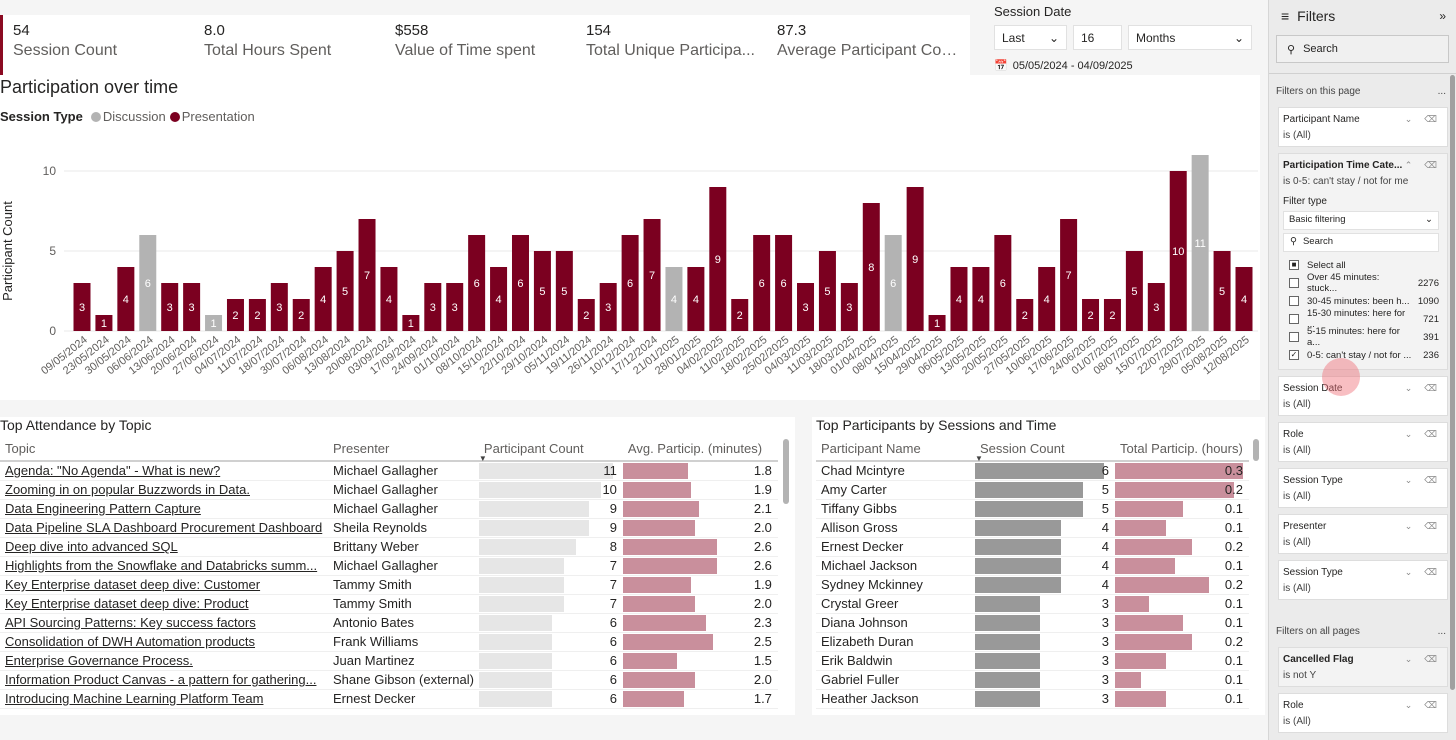 This screenshot has width=1456, height=740. I want to click on period-unit-dropdown: Months ⌄, so click(1190, 37).